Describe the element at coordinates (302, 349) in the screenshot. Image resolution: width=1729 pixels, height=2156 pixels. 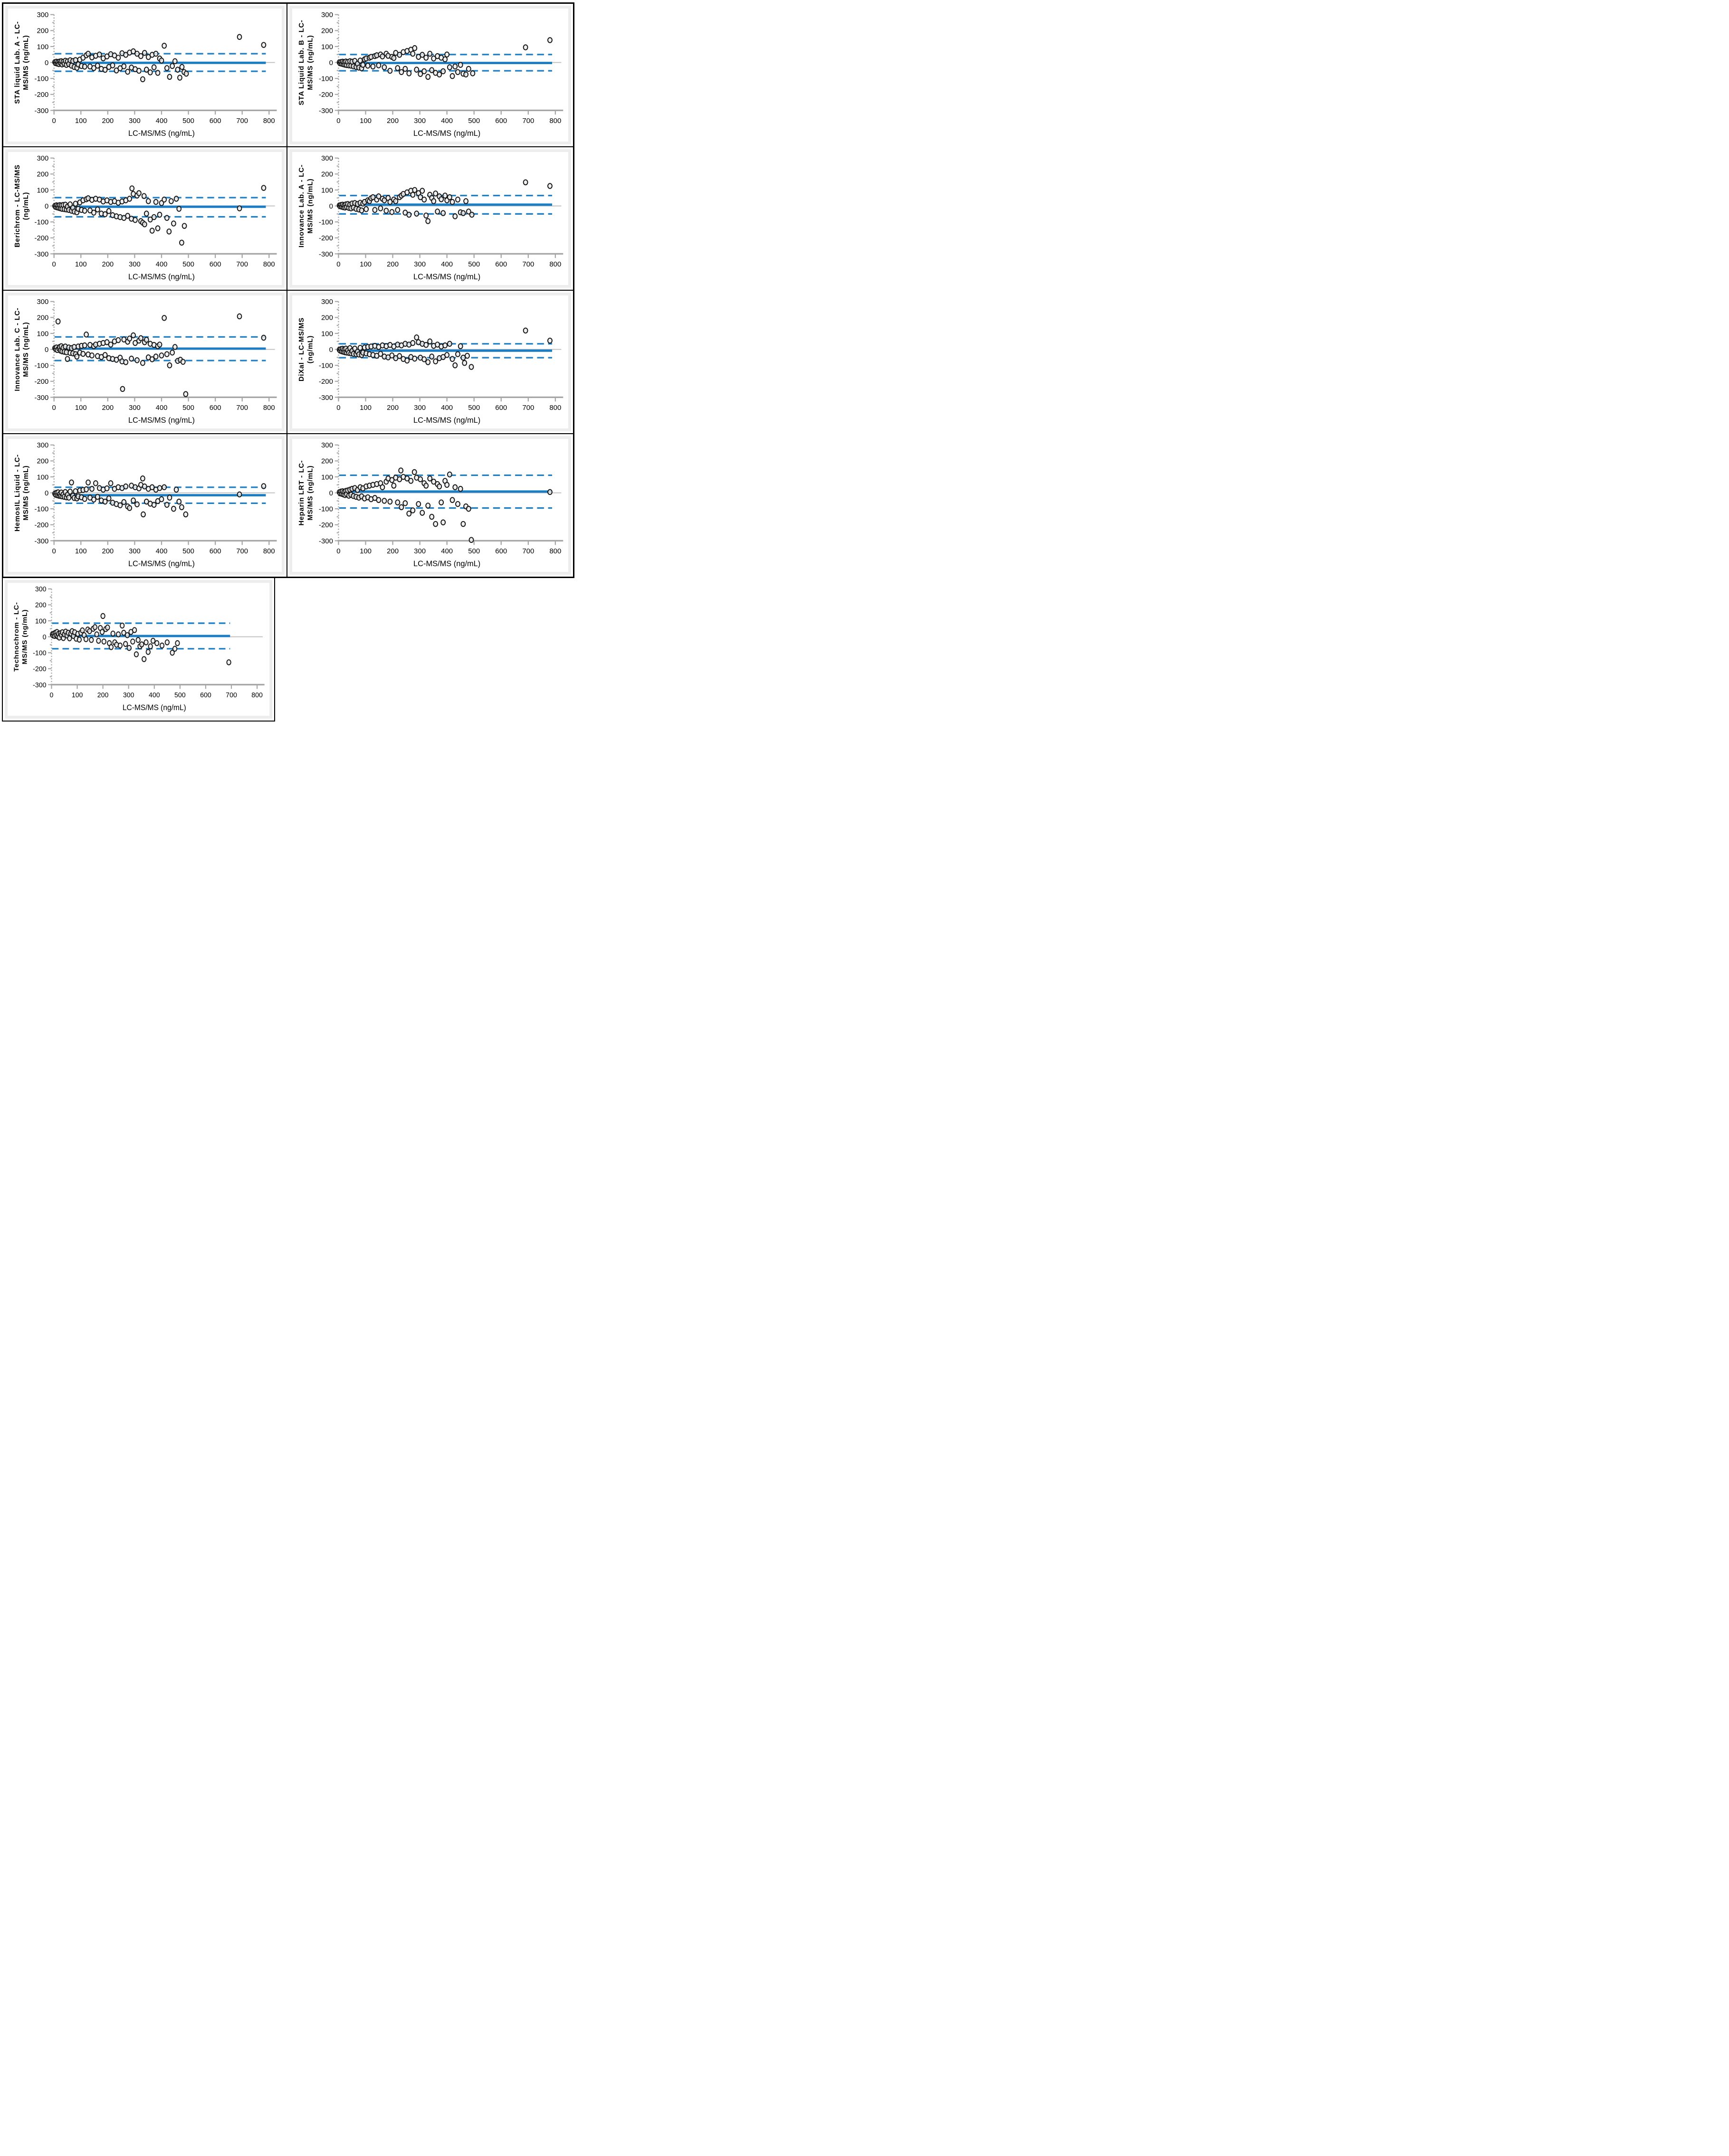
I see `y-axis-title: DiXaI - LC-MS/MS` at that location.